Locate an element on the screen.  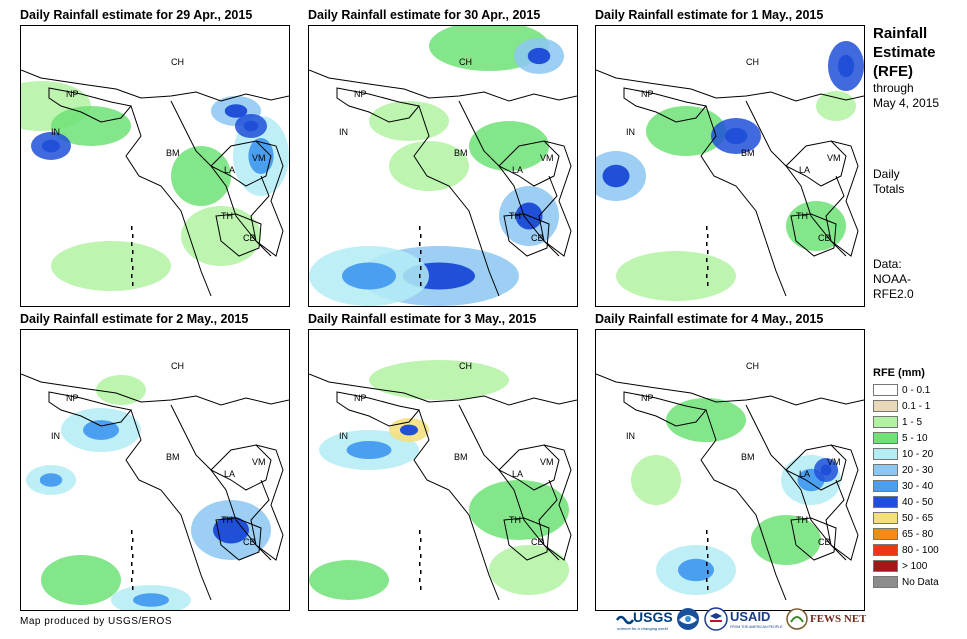
panel-title: Daily Rainfall estimate for 4 May., 2015 is located at coordinates (709, 319).